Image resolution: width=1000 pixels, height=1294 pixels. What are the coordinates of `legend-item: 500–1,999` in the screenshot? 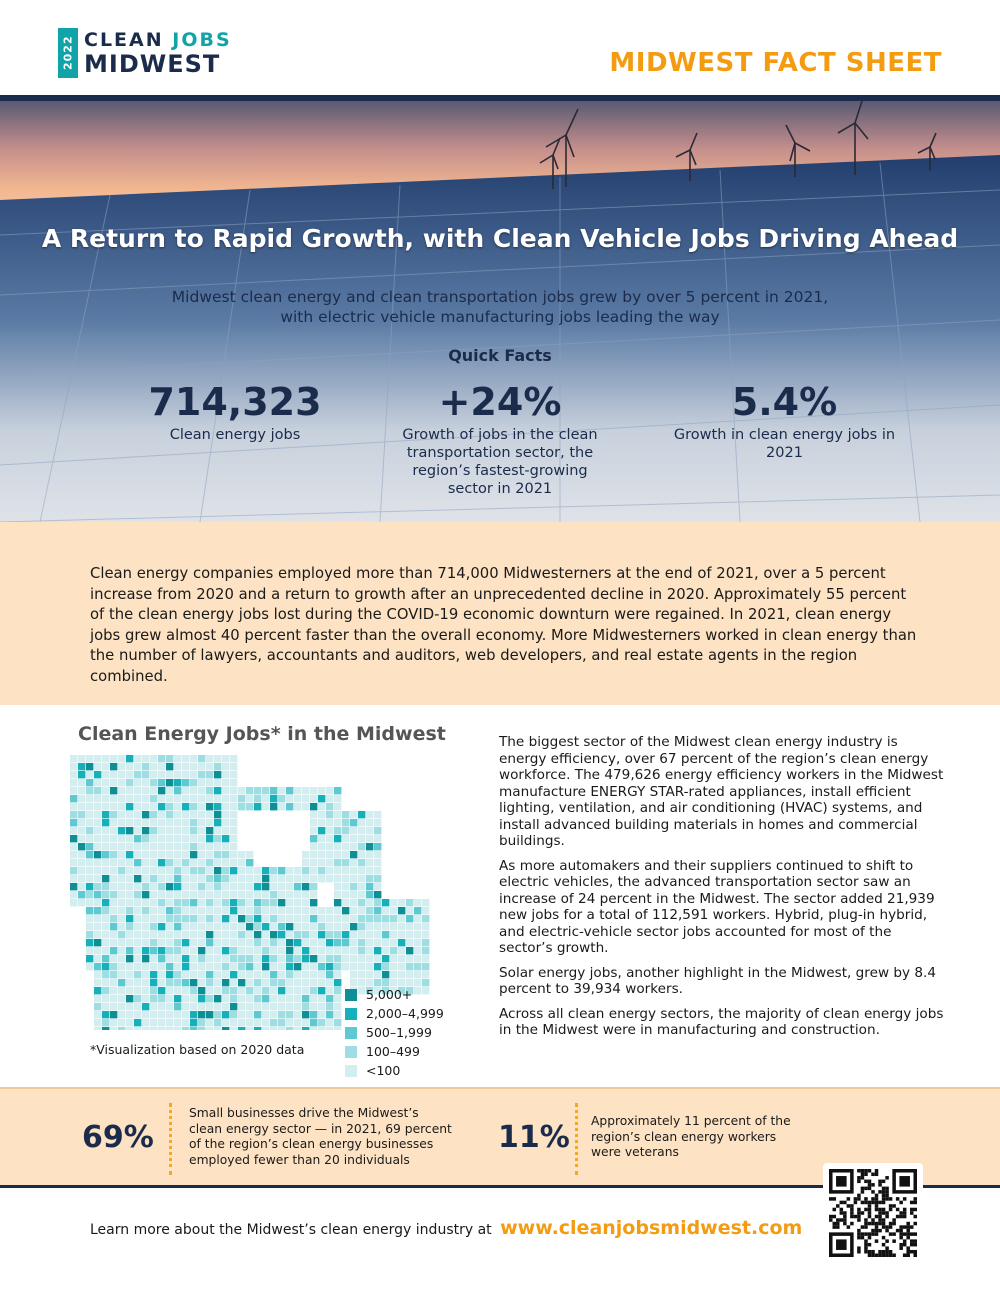 It's located at (394, 1032).